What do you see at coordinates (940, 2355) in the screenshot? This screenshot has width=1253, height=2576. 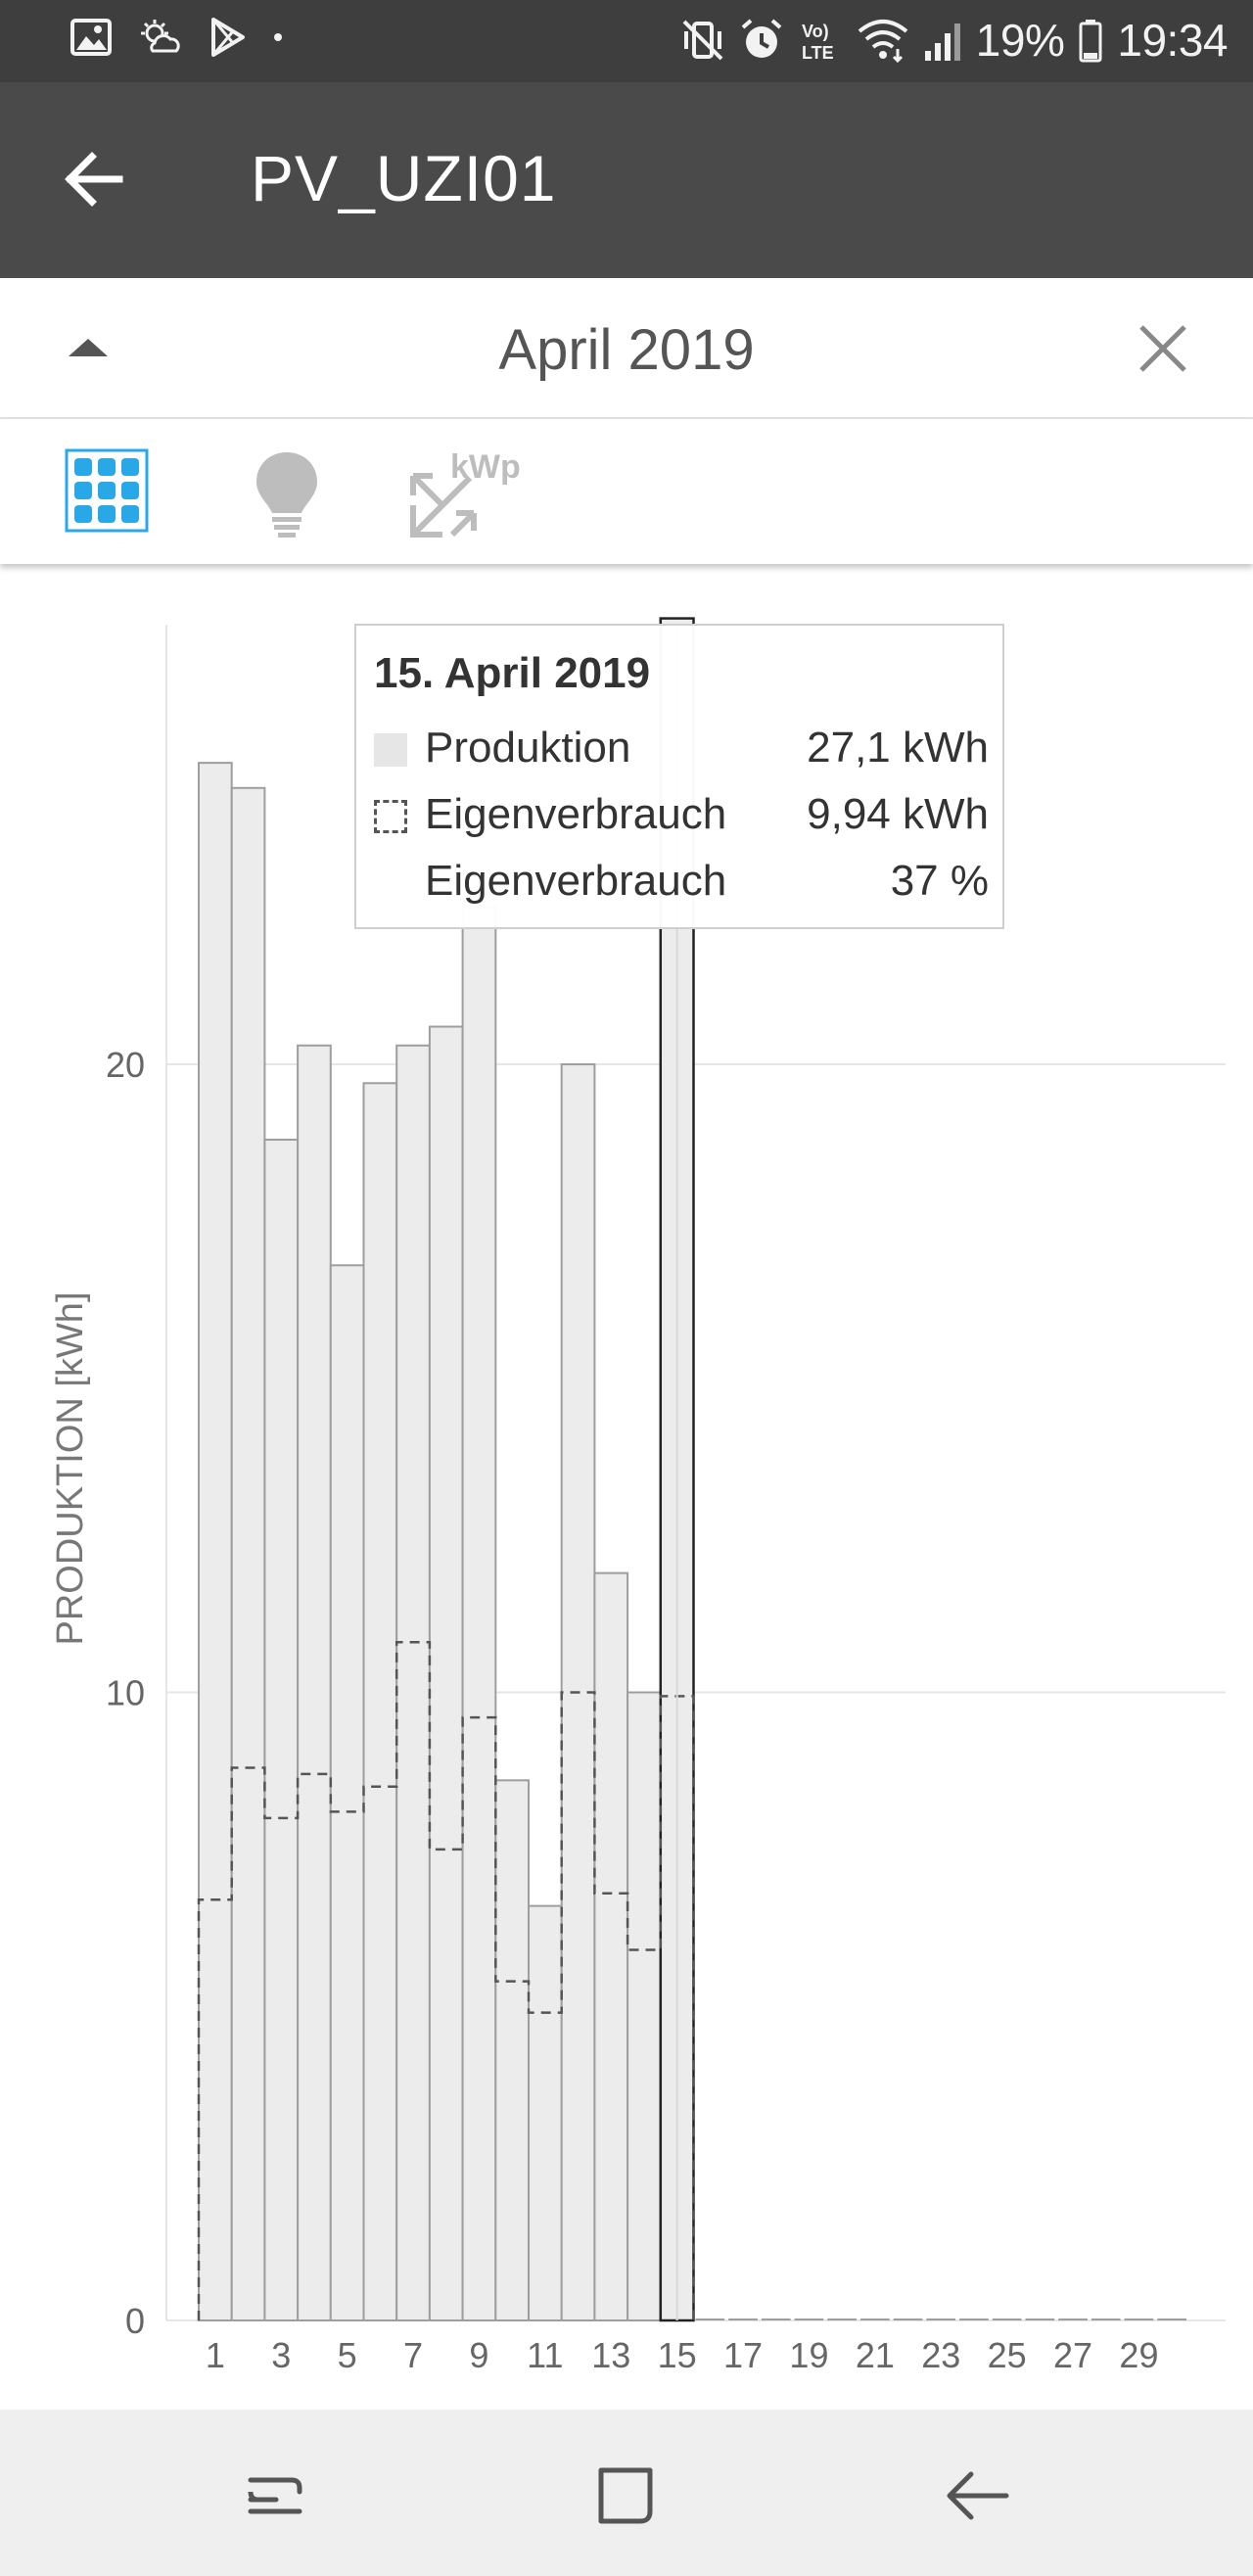 I see `x-tick-label: 23` at bounding box center [940, 2355].